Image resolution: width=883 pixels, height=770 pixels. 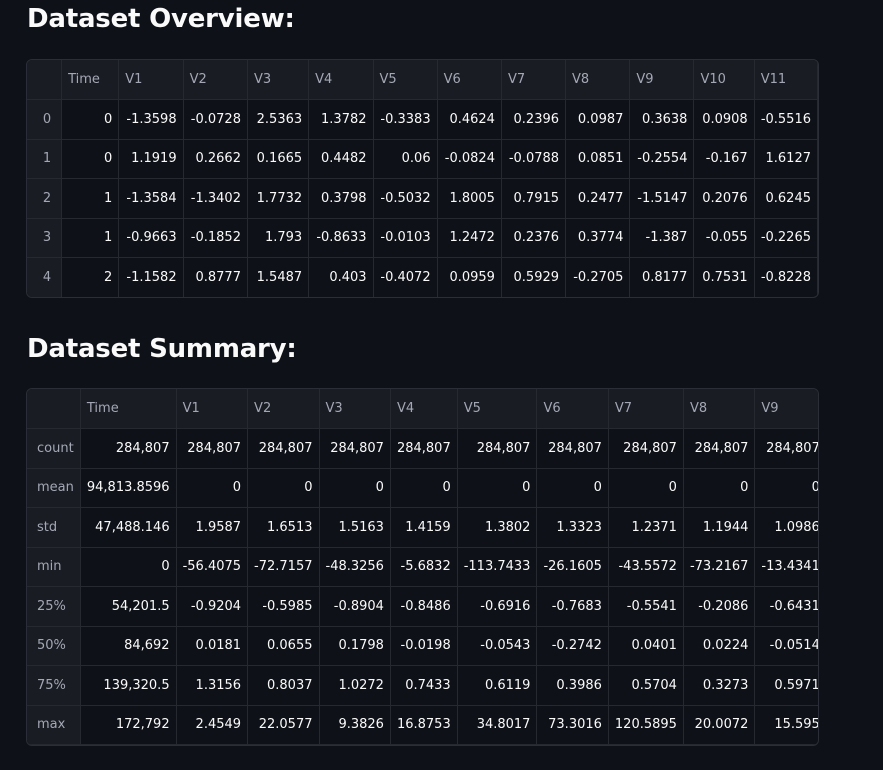 What do you see at coordinates (283, 725) in the screenshot?
I see `summary-table-cell: 22.0577` at bounding box center [283, 725].